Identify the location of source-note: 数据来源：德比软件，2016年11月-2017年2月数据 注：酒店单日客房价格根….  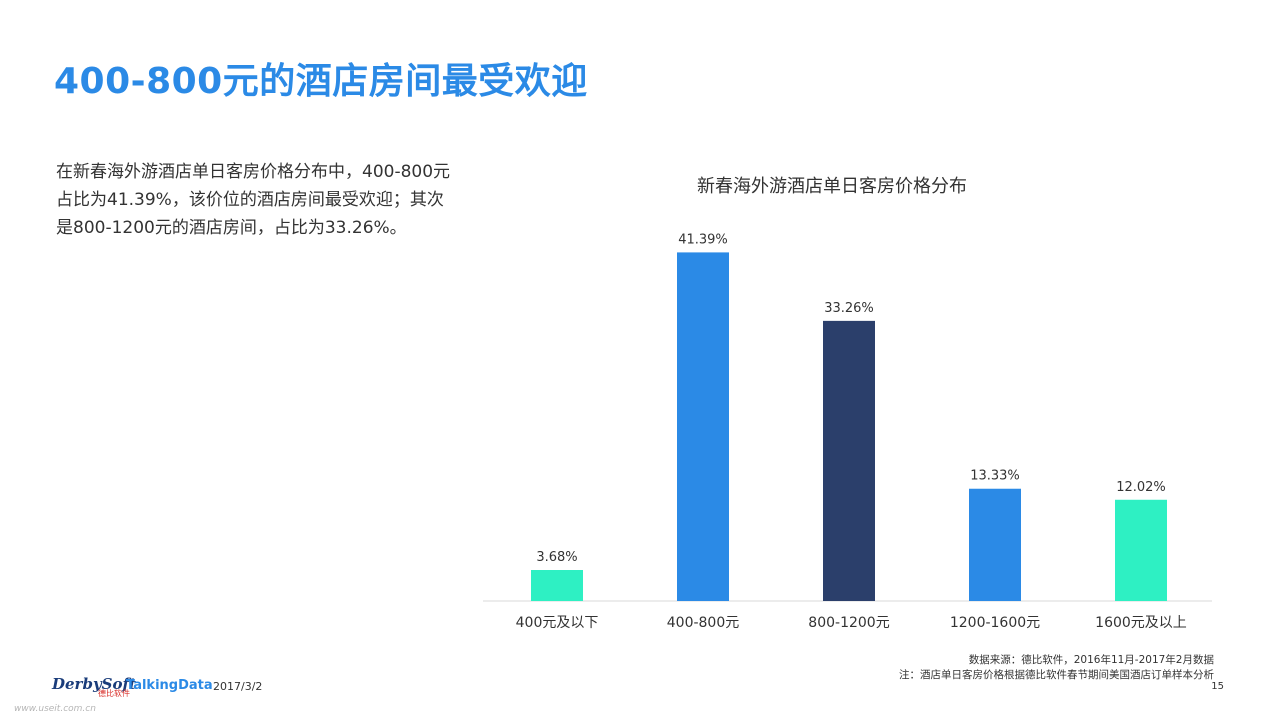
(1056, 668).